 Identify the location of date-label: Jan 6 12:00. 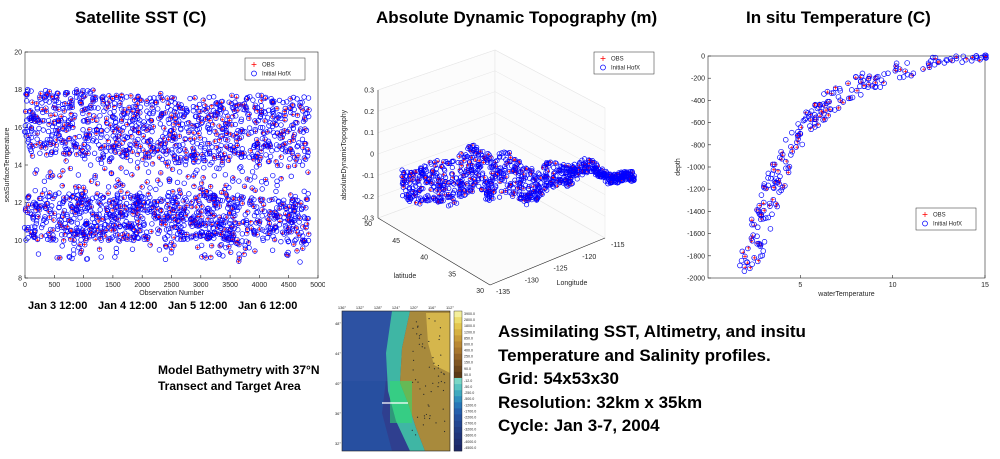
(268, 306).